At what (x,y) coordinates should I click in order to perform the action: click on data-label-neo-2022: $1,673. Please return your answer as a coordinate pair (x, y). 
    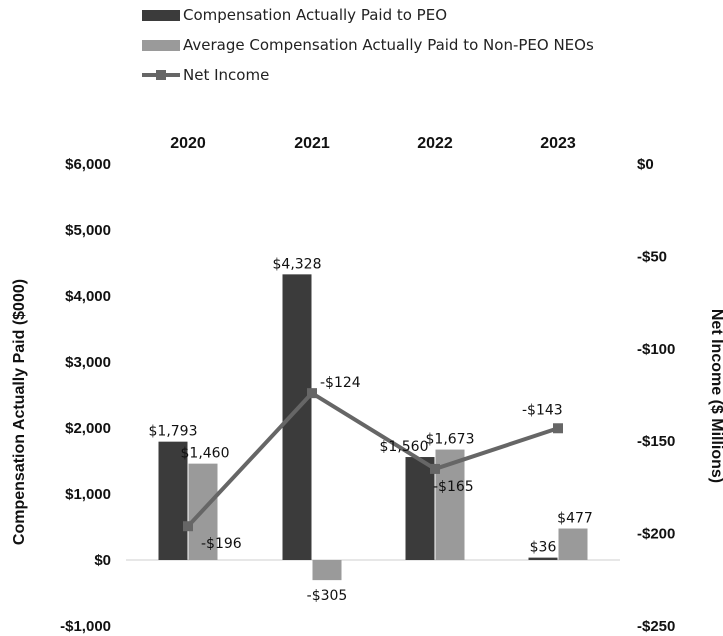
    Looking at the image, I should click on (450, 440).